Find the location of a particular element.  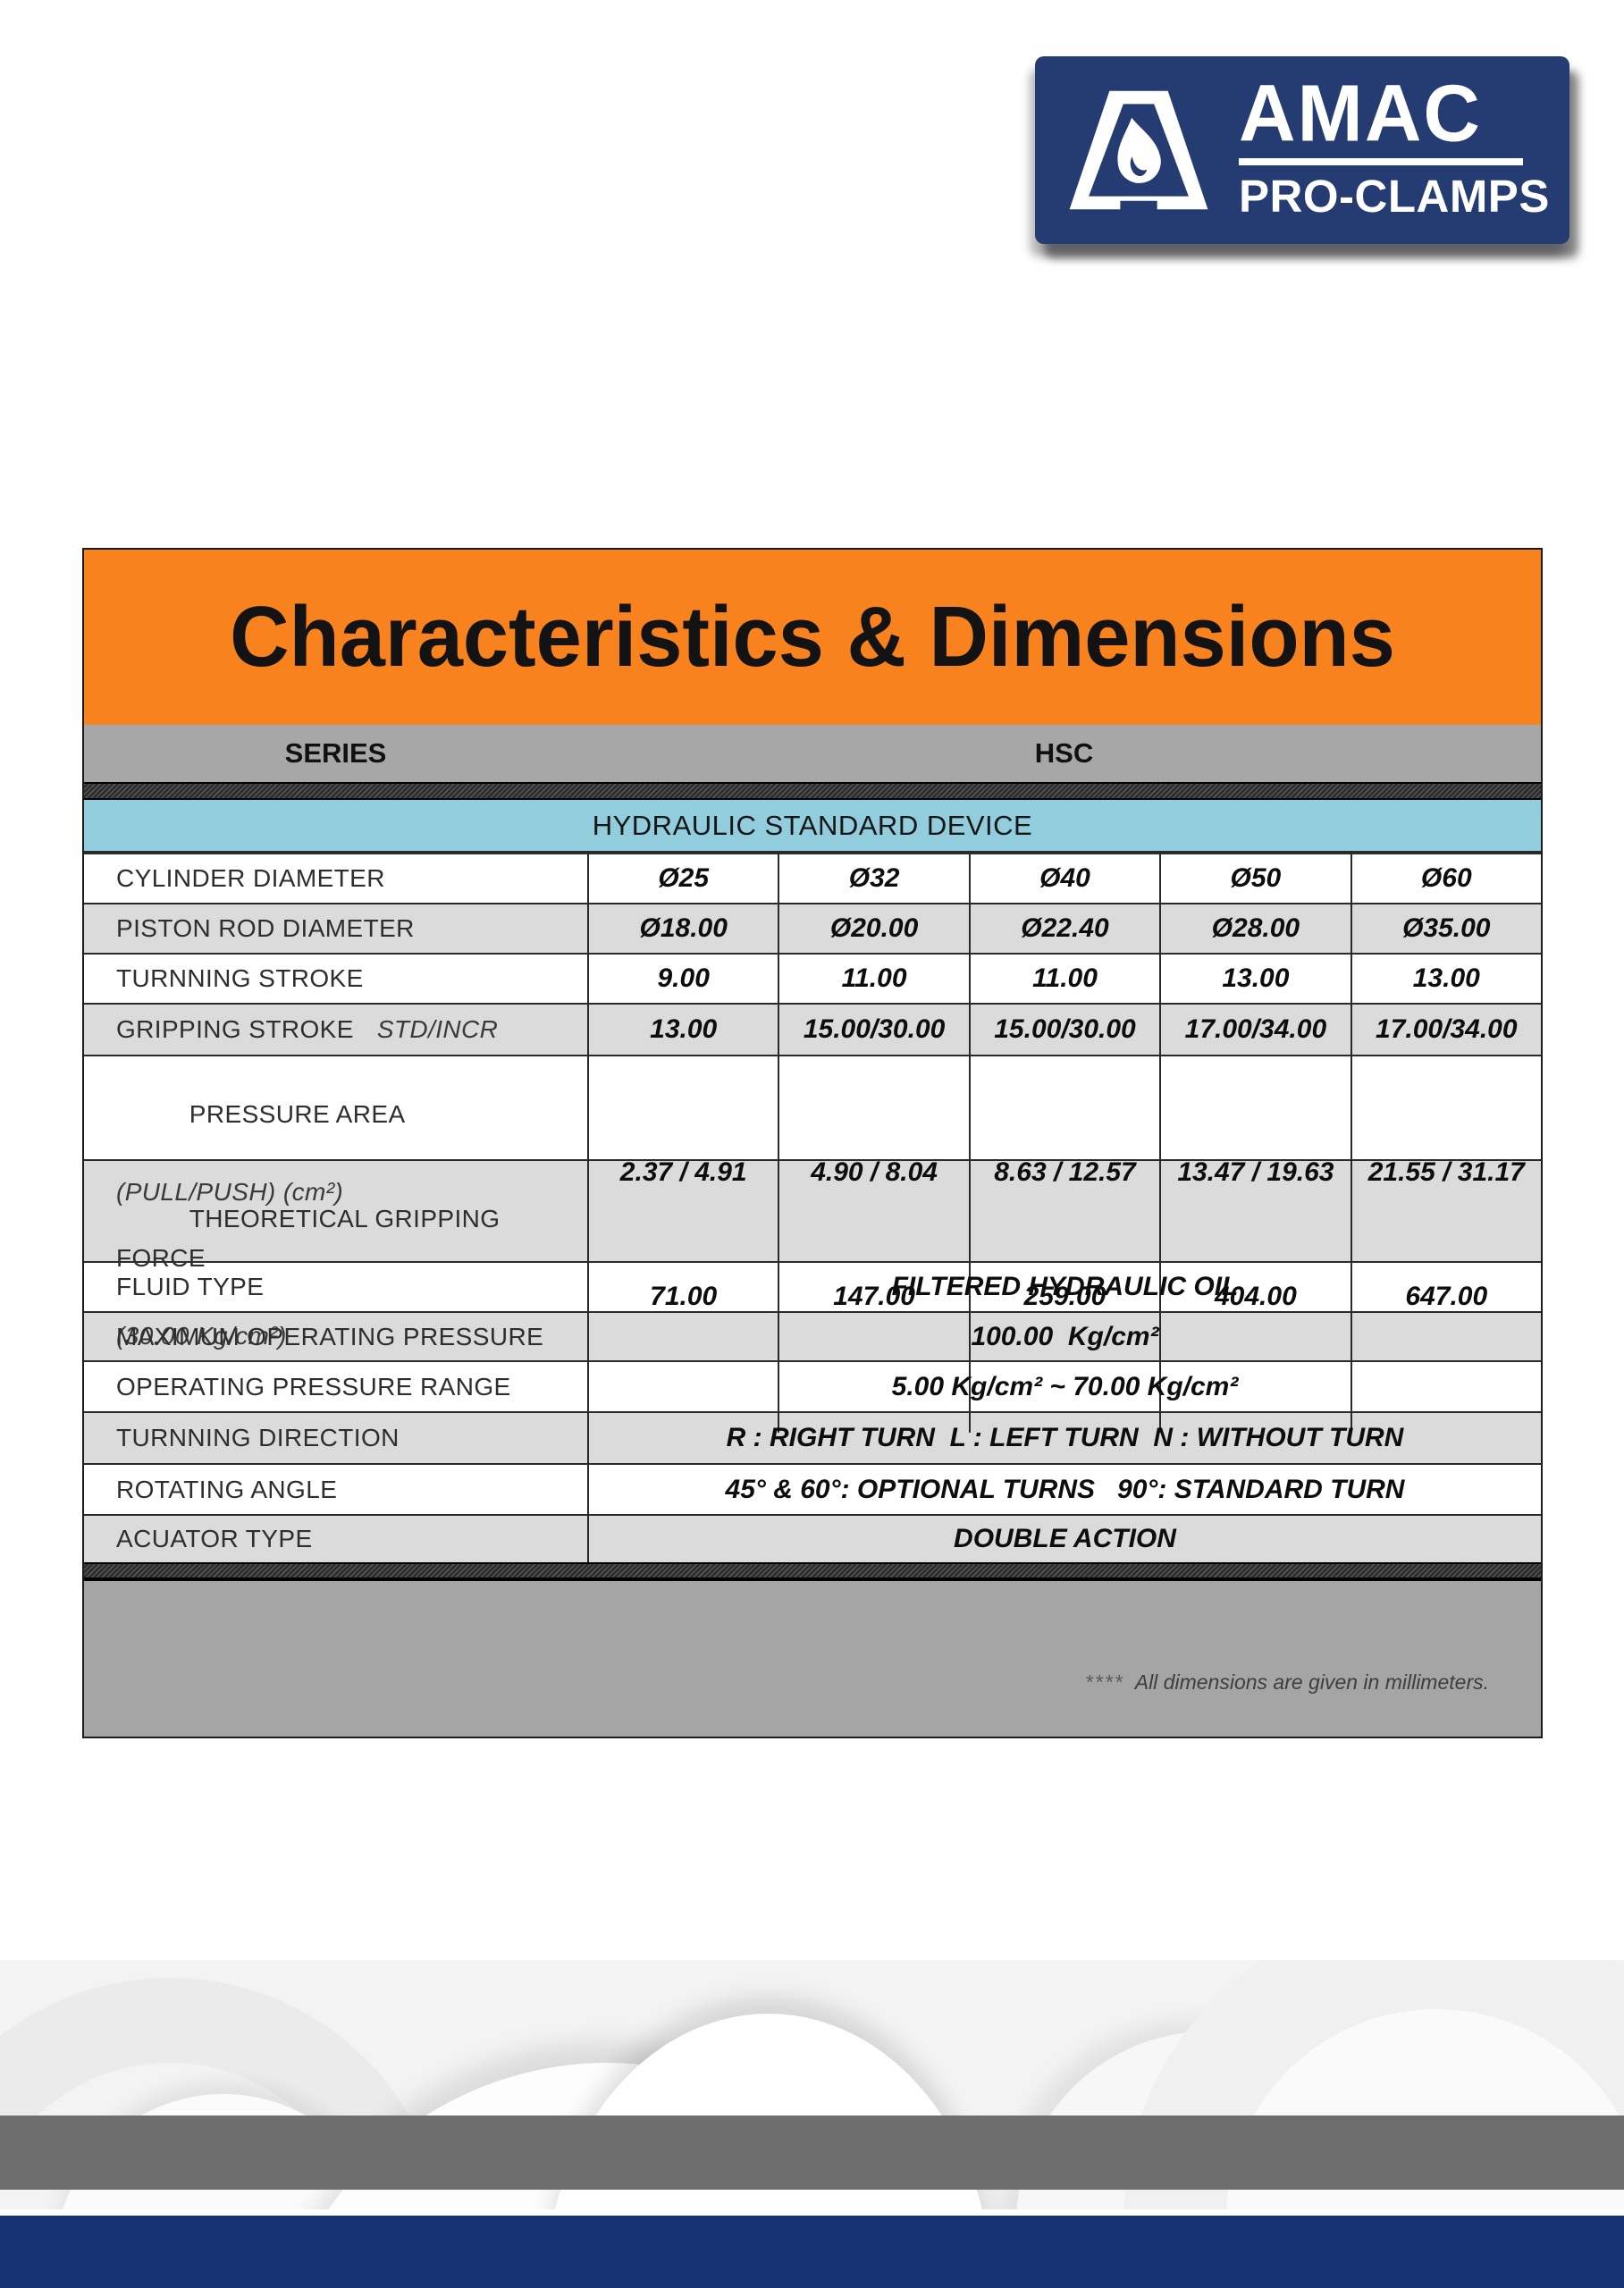

page-title: Characteristics & Dimensions is located at coordinates (812, 637).